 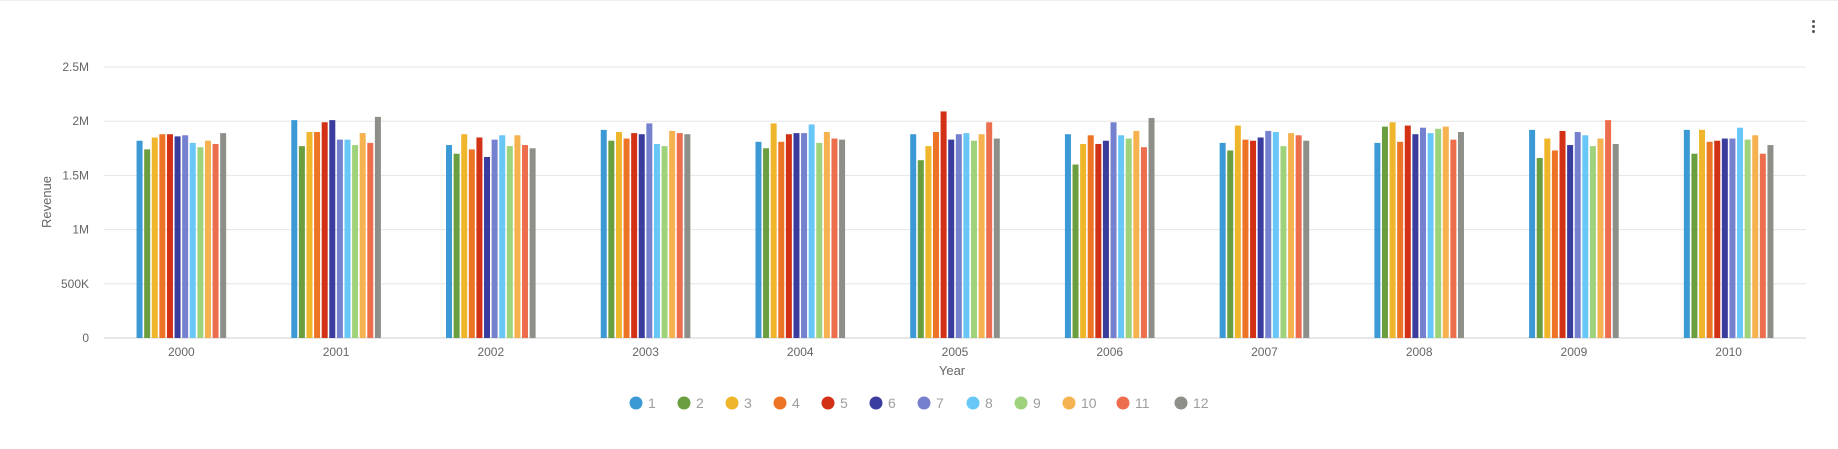 What do you see at coordinates (980, 403) in the screenshot?
I see `legend-item-8: 8` at bounding box center [980, 403].